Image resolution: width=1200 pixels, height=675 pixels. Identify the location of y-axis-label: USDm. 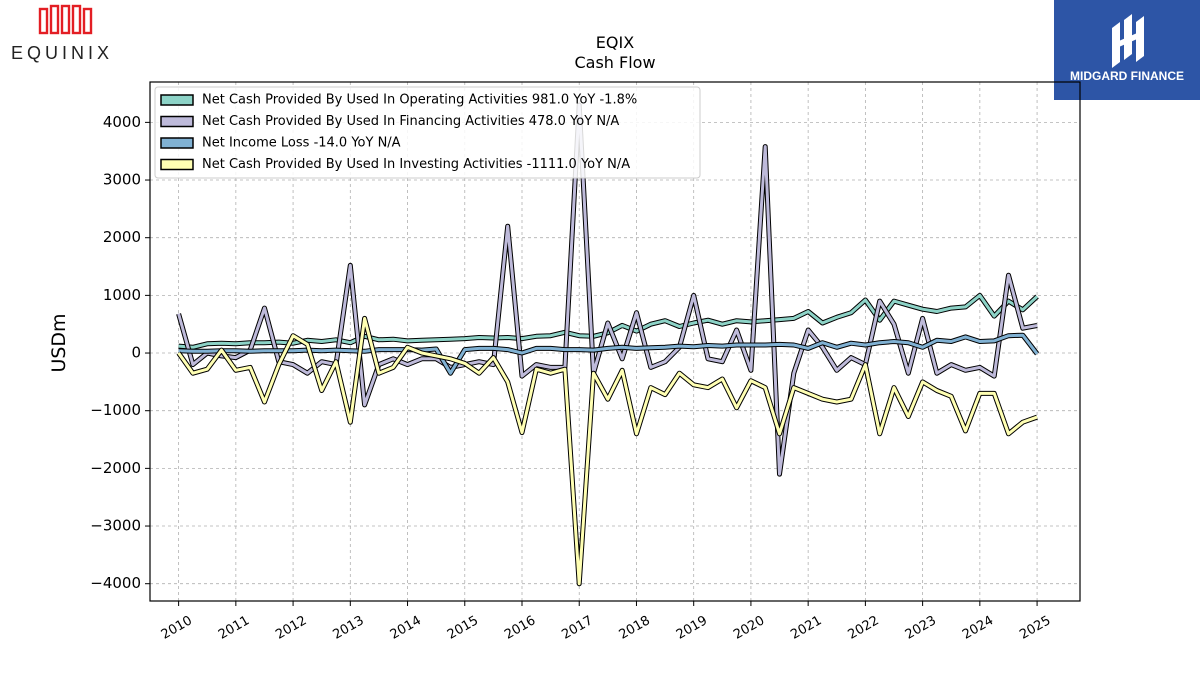
(59, 342).